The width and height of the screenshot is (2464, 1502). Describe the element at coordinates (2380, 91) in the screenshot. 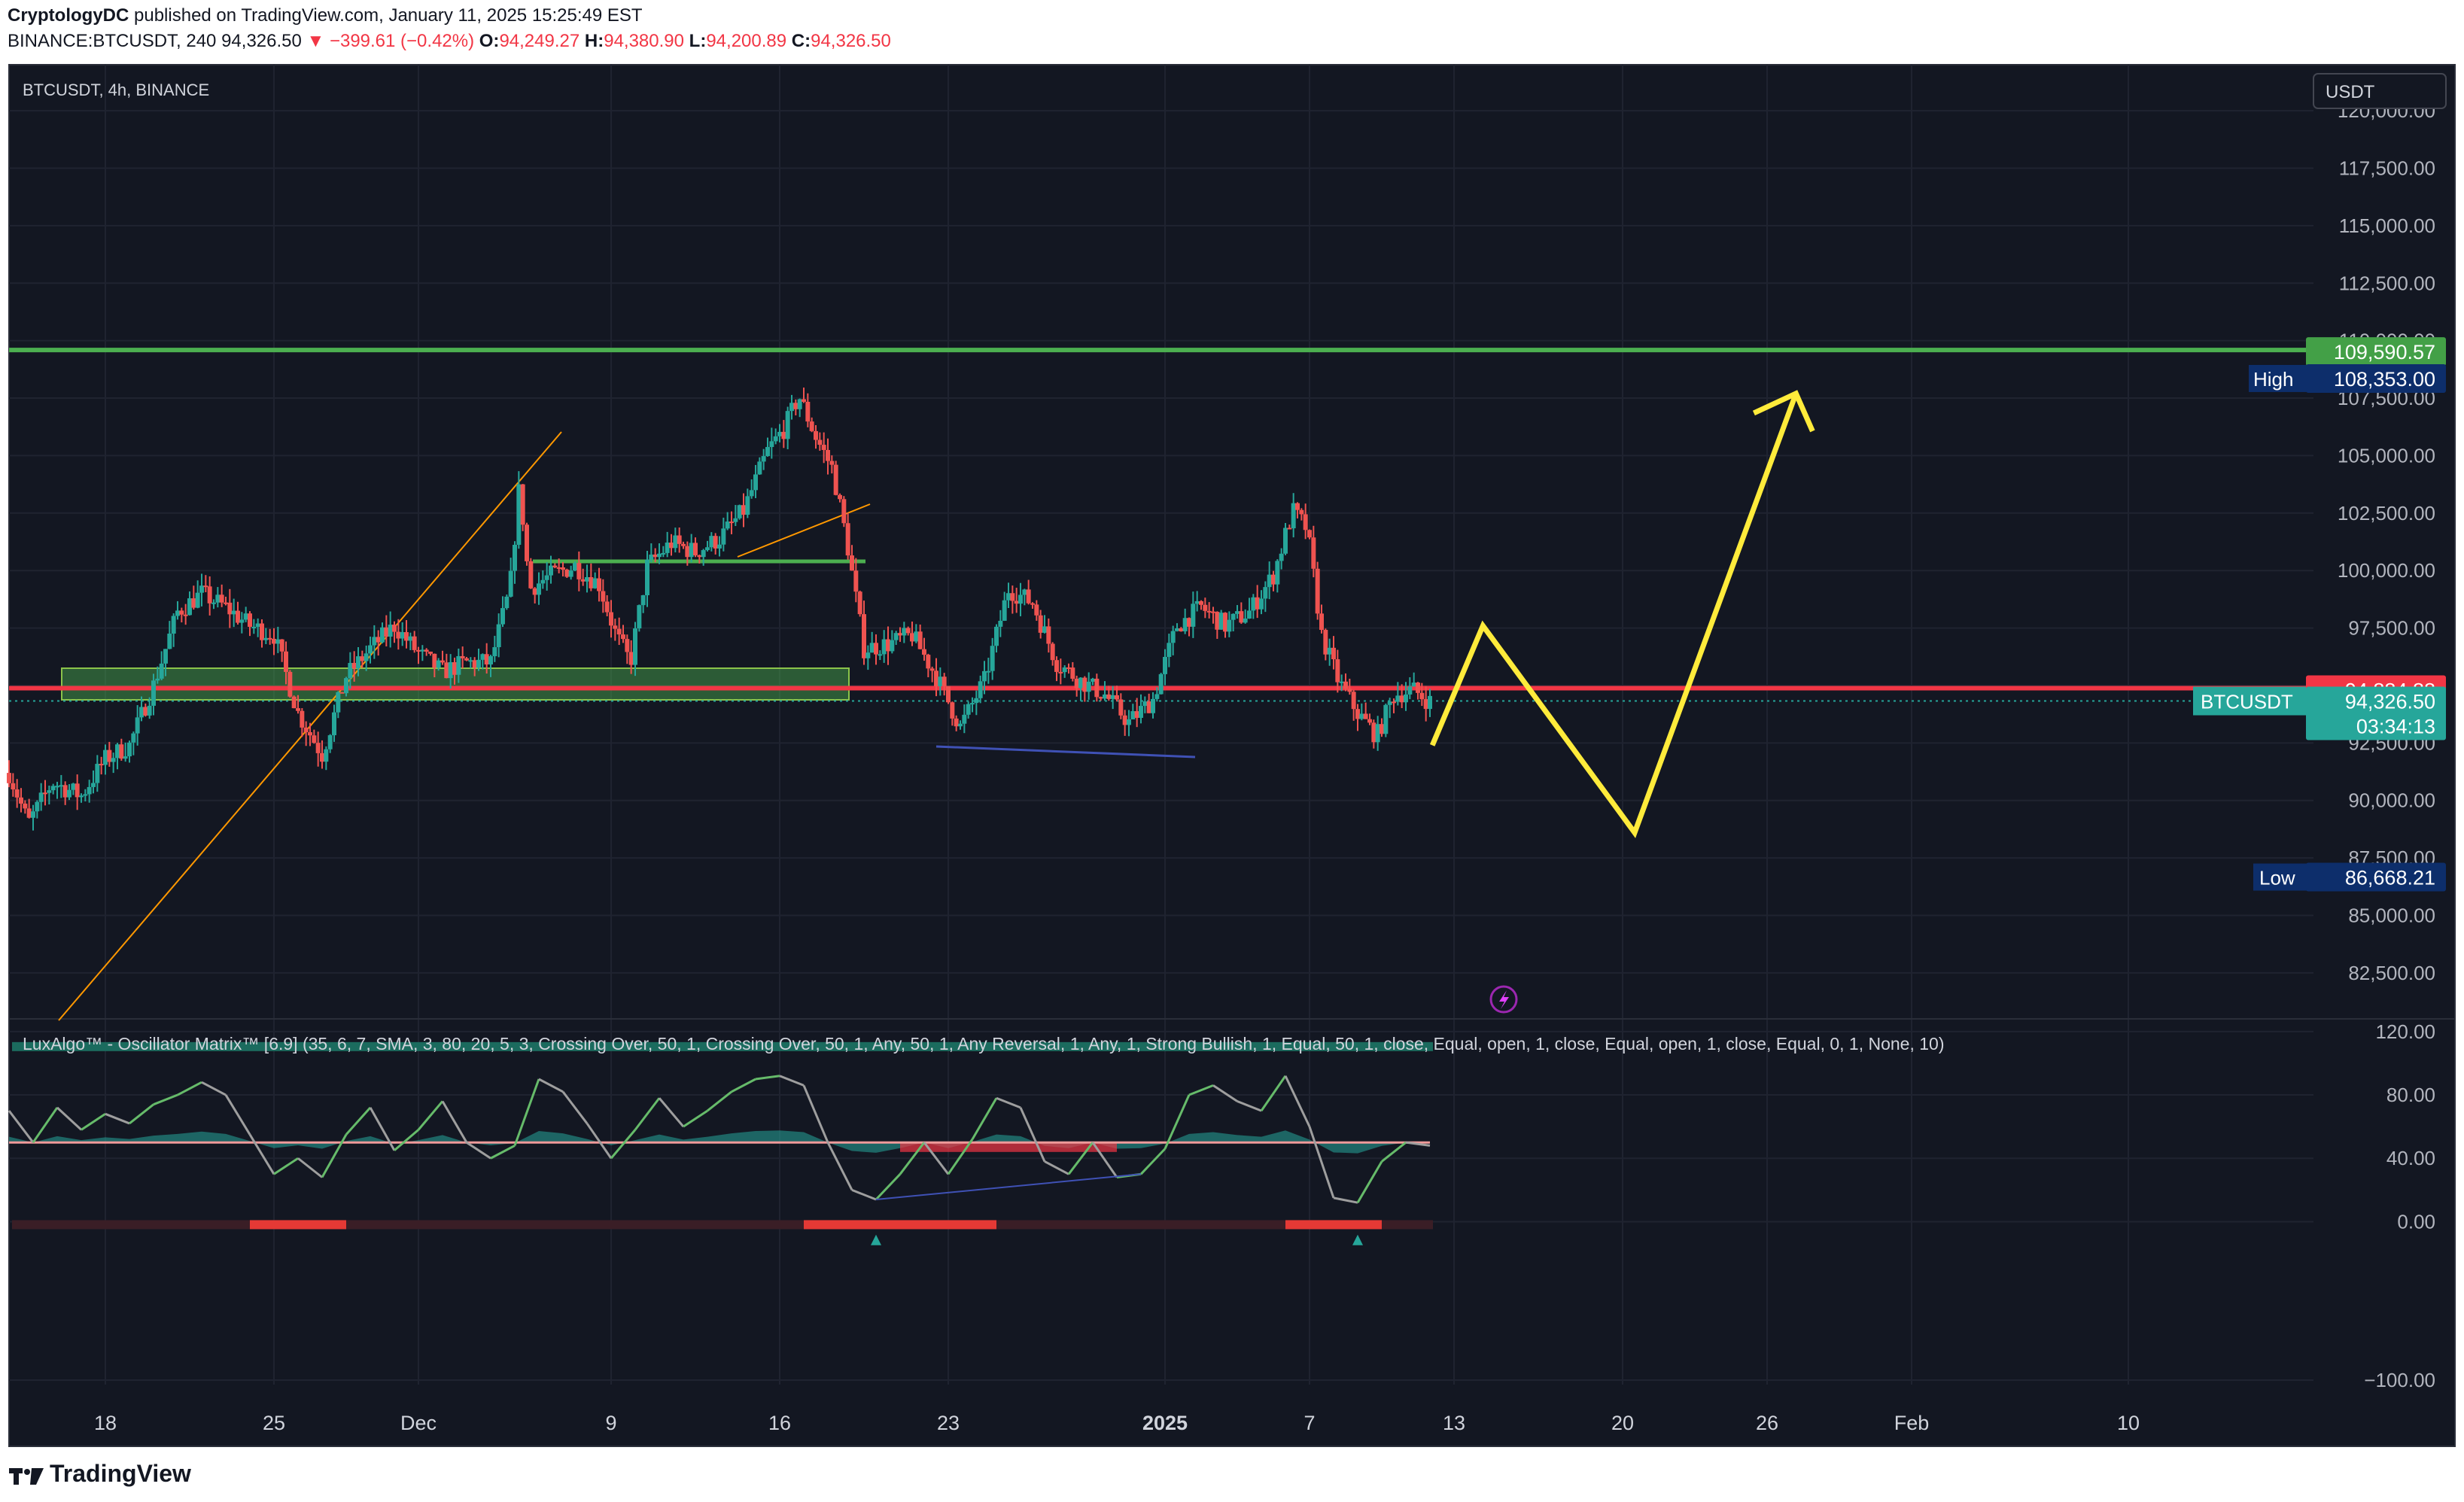

I see `currency-button: USDT` at that location.